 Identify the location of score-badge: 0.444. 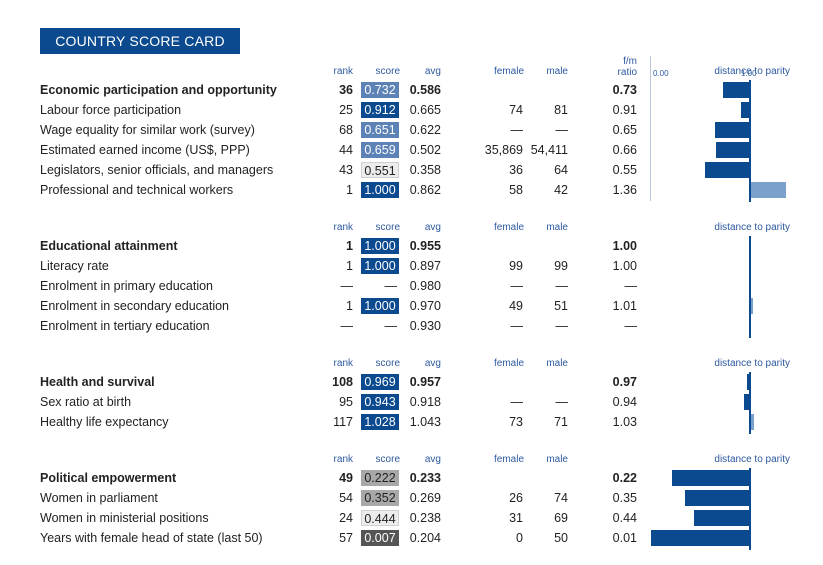
(380, 518).